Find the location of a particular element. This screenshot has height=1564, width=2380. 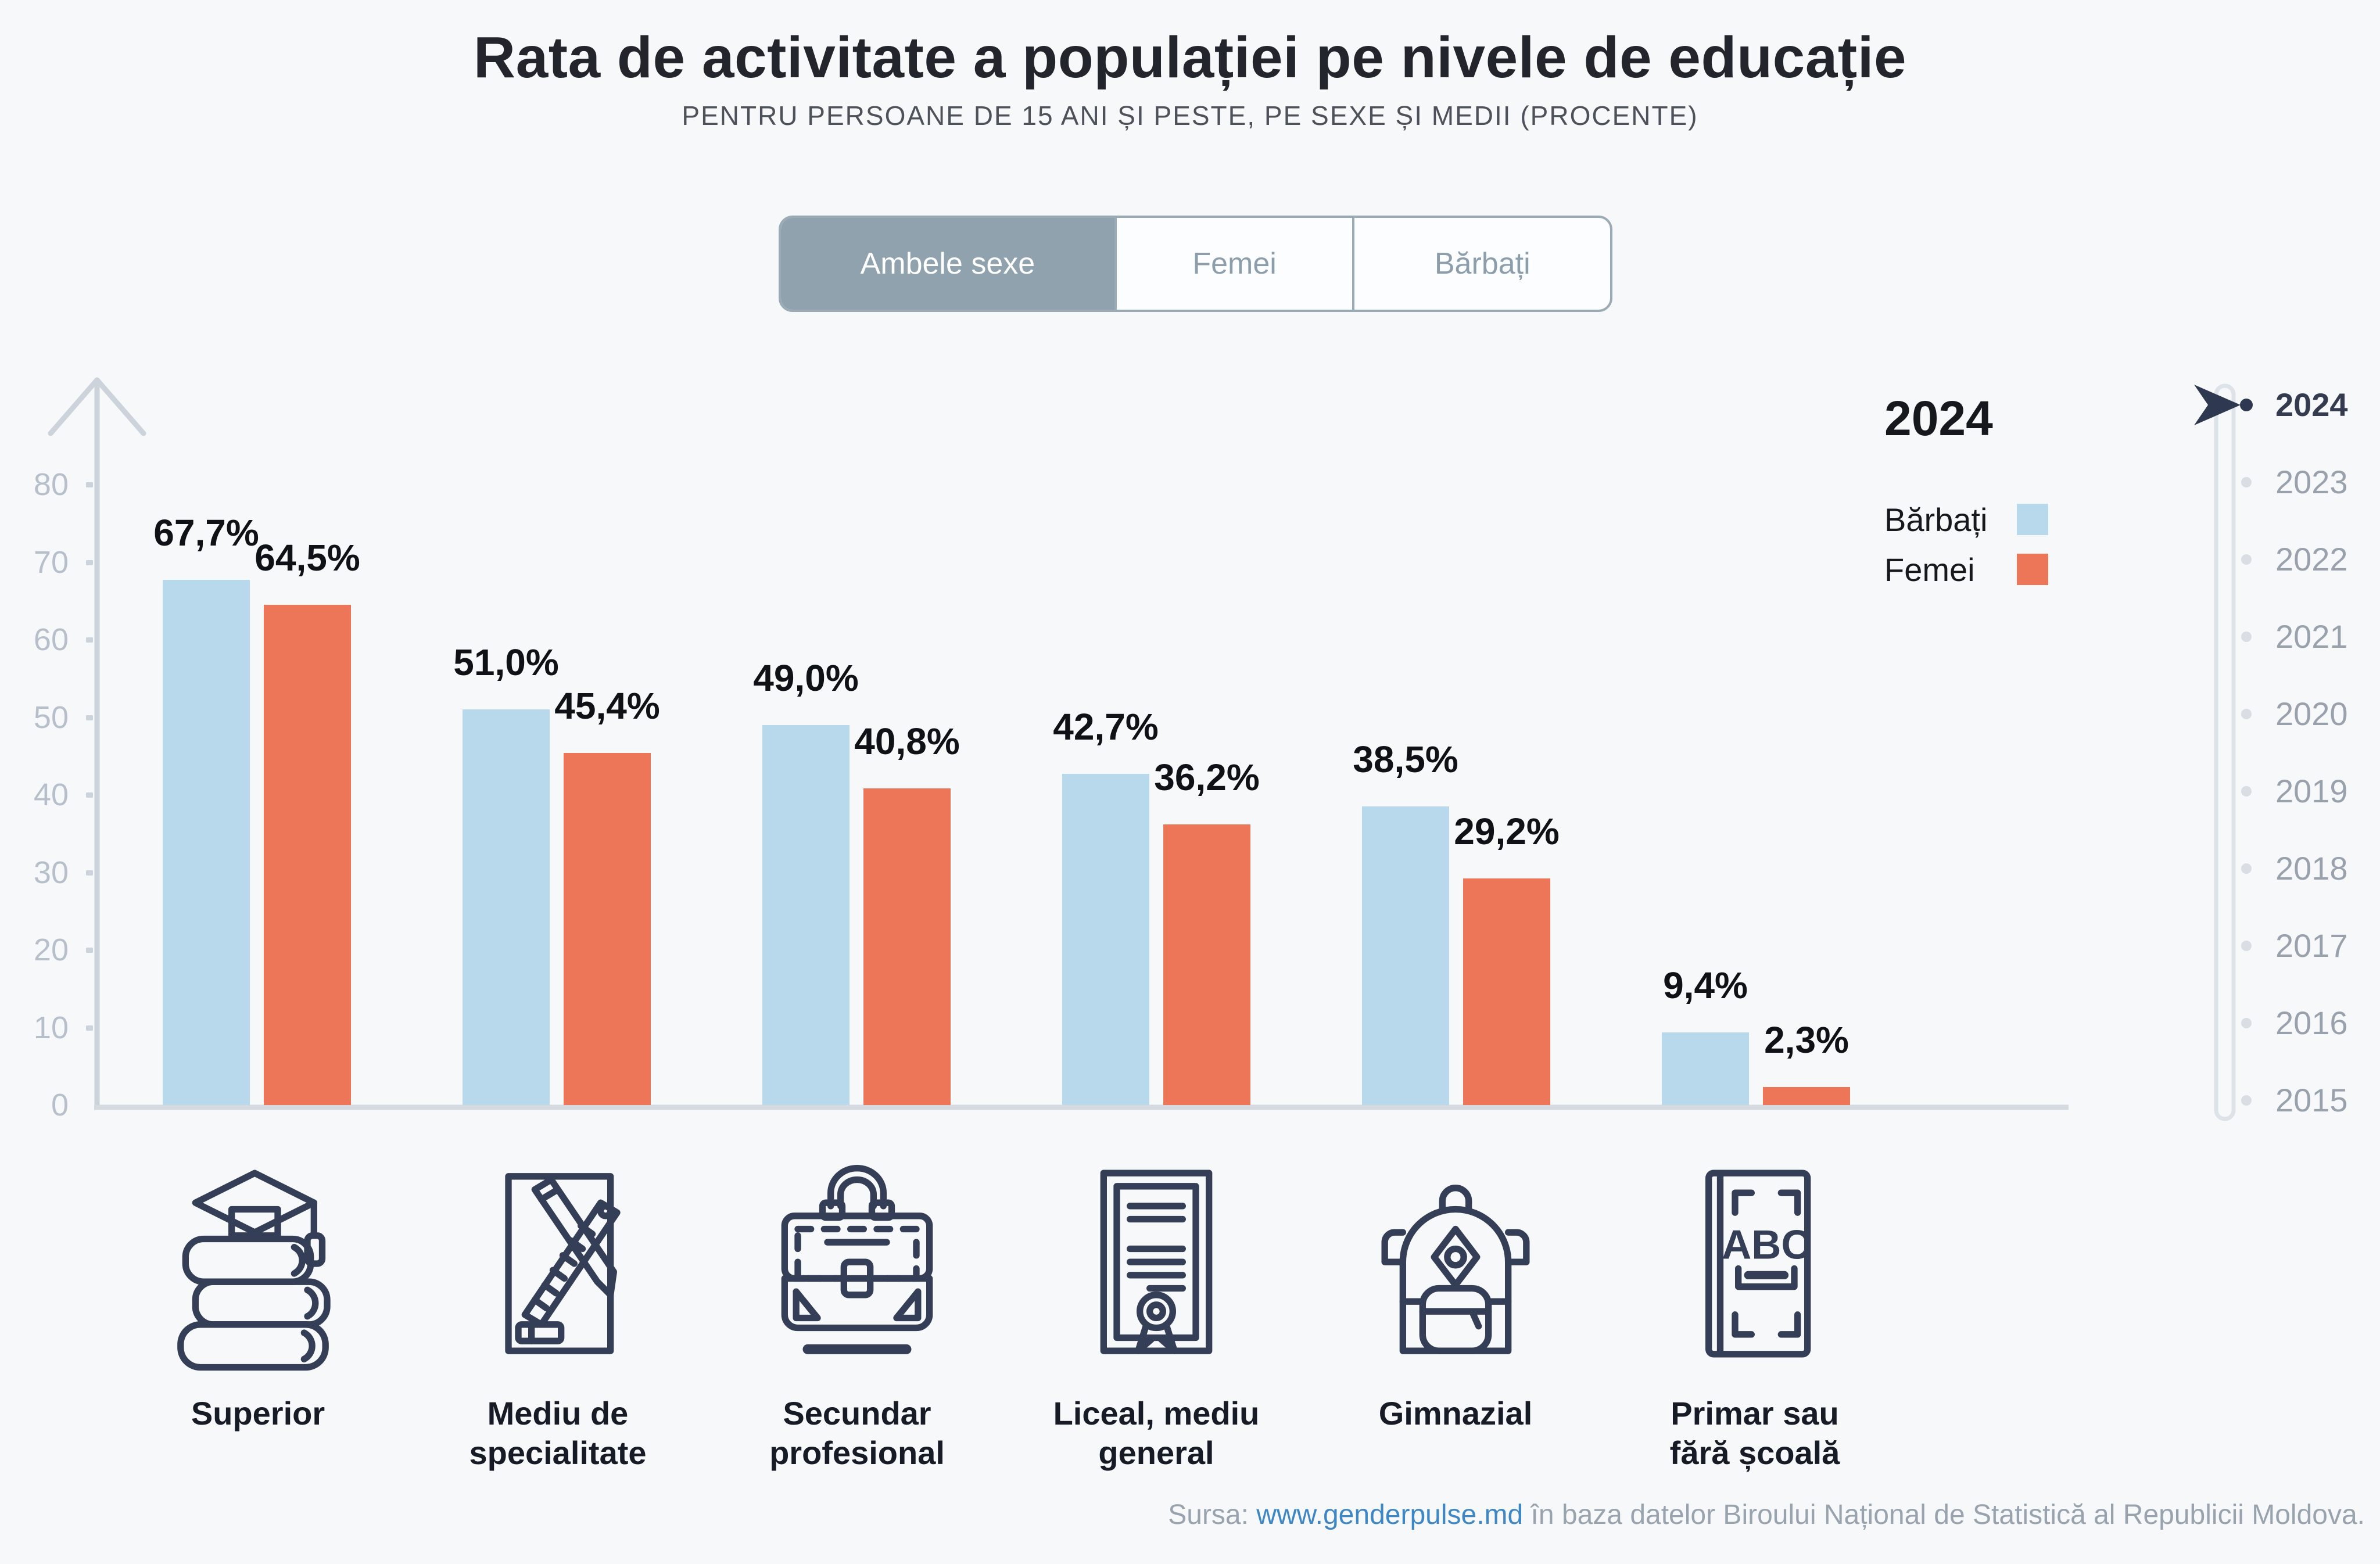

bar-value-label: 64,5% is located at coordinates (308, 558).